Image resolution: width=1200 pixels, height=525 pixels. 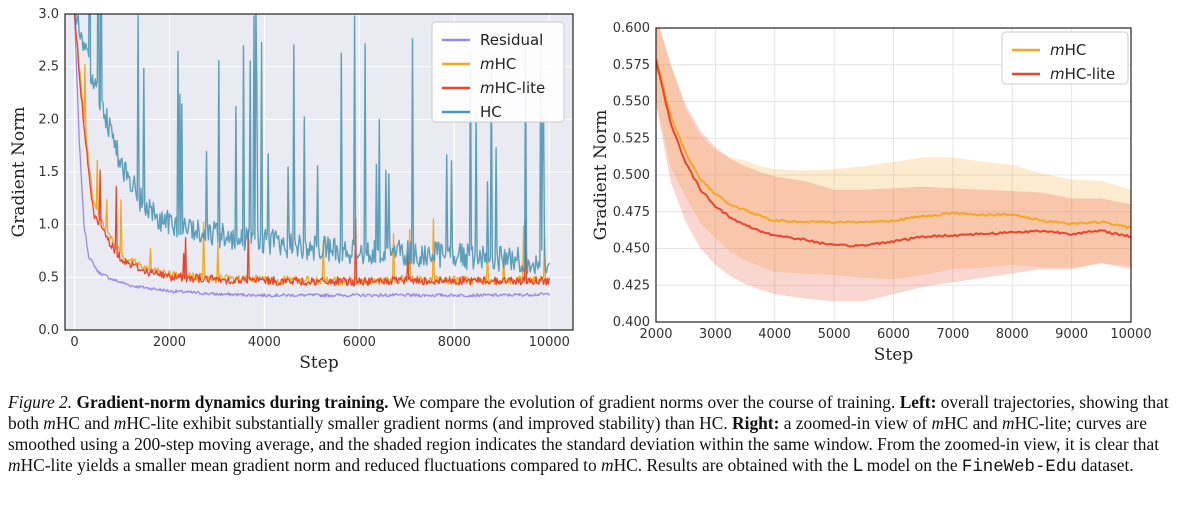 I want to click on caption-left-label: Left:, so click(x=918, y=402).